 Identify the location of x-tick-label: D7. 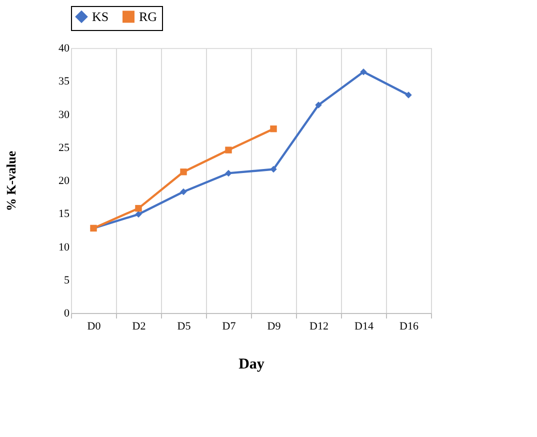
(229, 326).